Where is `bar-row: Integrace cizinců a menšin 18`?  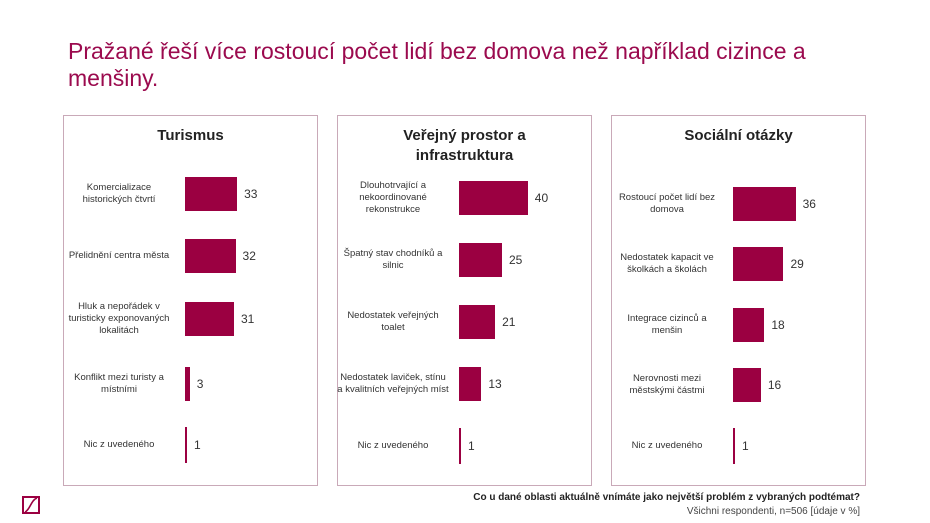 bar-row: Integrace cizinců a menšin 18 is located at coordinates (738, 325).